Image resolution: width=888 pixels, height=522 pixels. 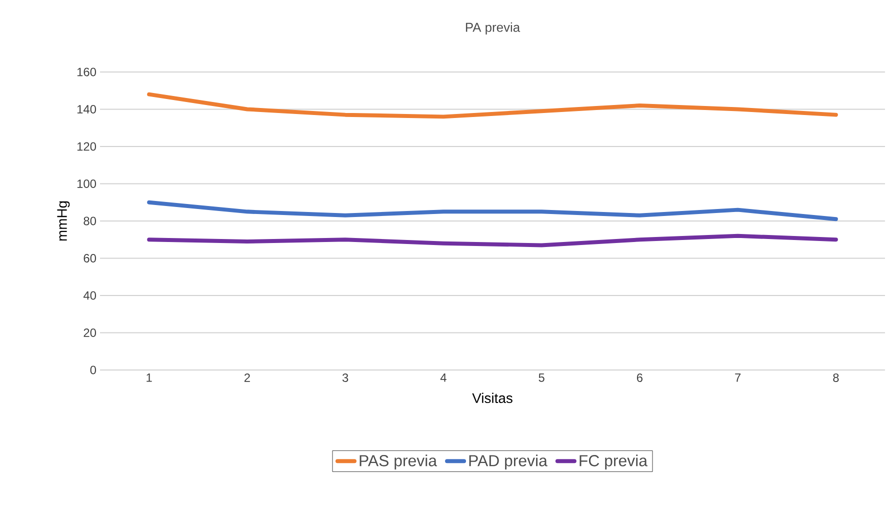 What do you see at coordinates (90, 332) in the screenshot?
I see `y-tick-label: 20` at bounding box center [90, 332].